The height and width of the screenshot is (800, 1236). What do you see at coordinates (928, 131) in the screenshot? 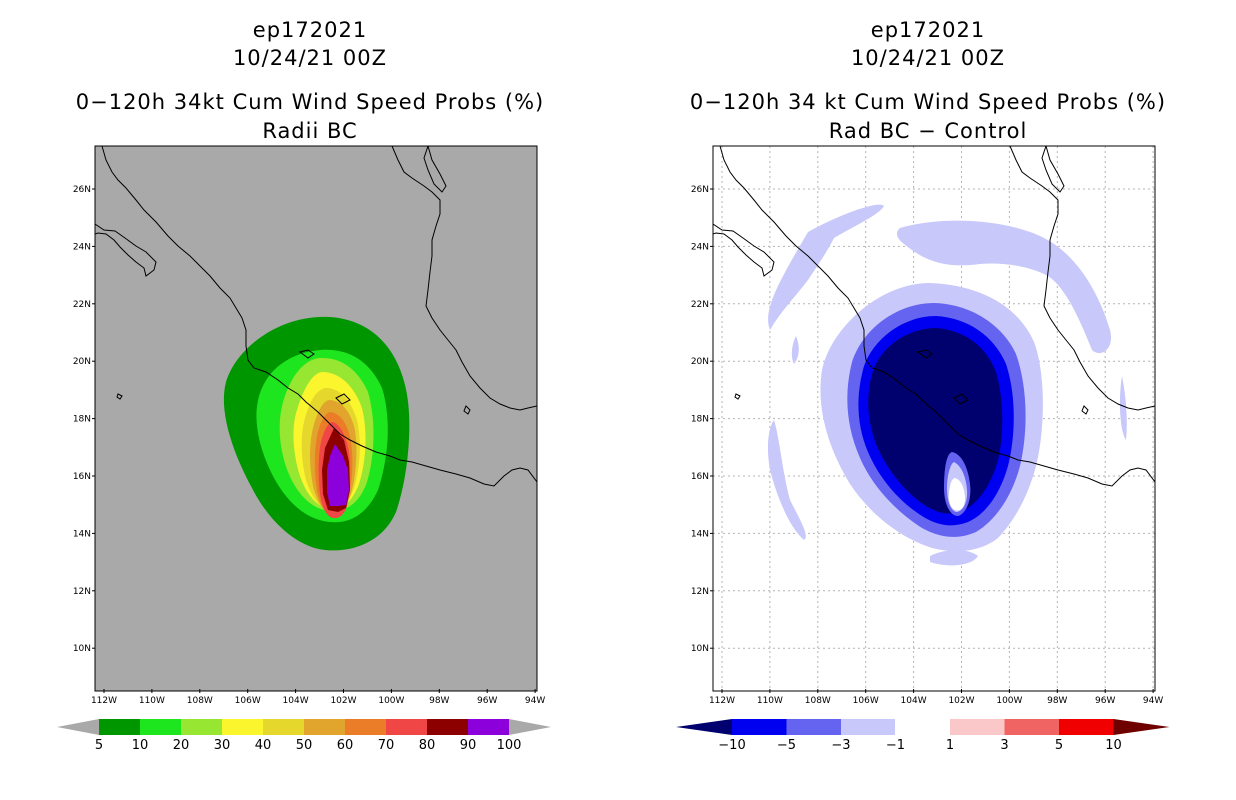
I see `right-title-subtitle: Rad BC − Control` at bounding box center [928, 131].